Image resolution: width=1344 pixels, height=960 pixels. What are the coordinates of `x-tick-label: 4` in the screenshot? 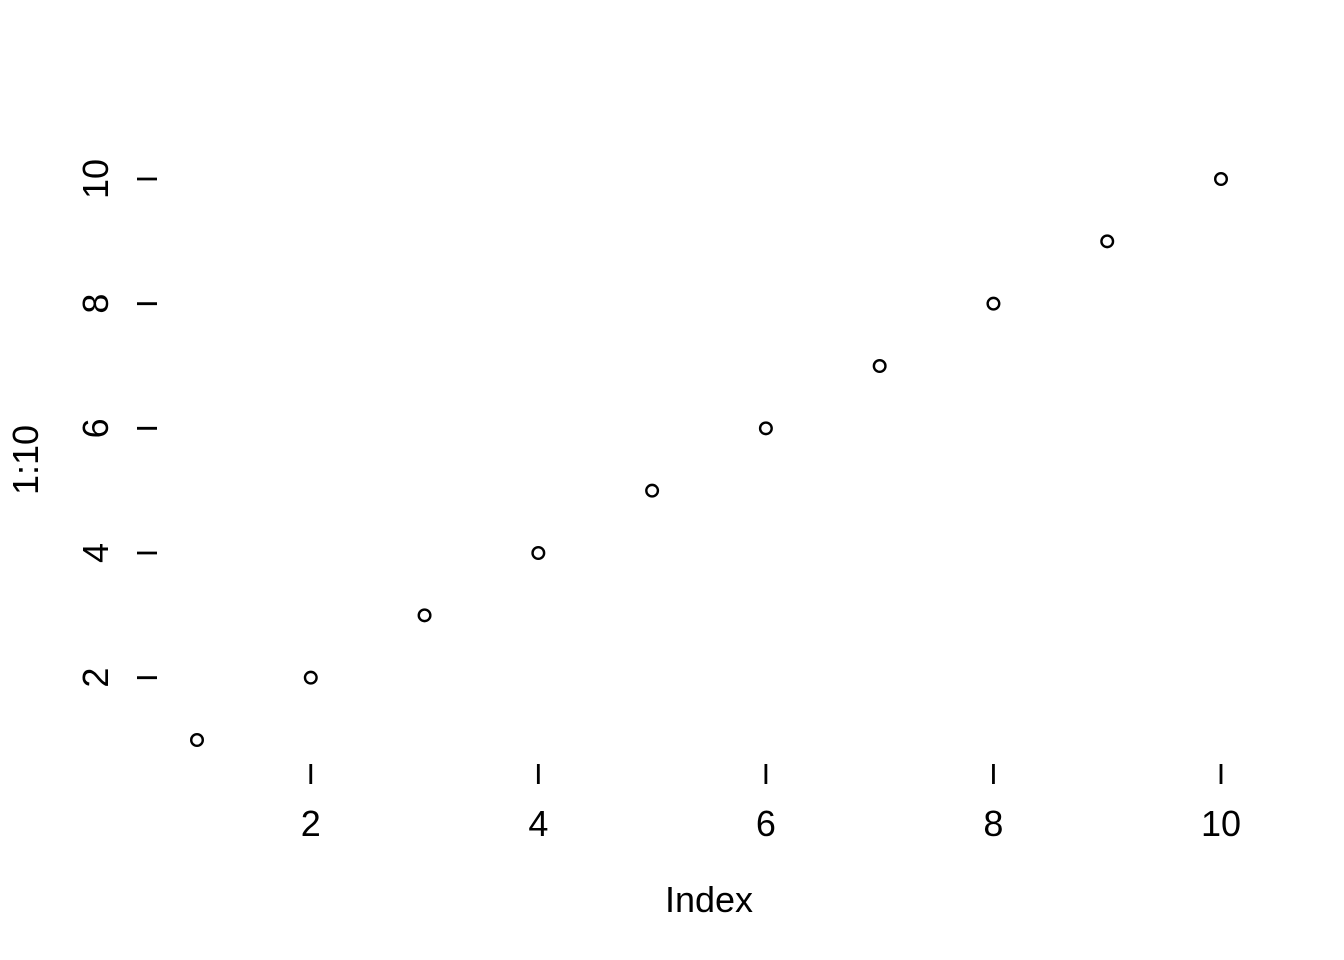 It's located at (538, 823).